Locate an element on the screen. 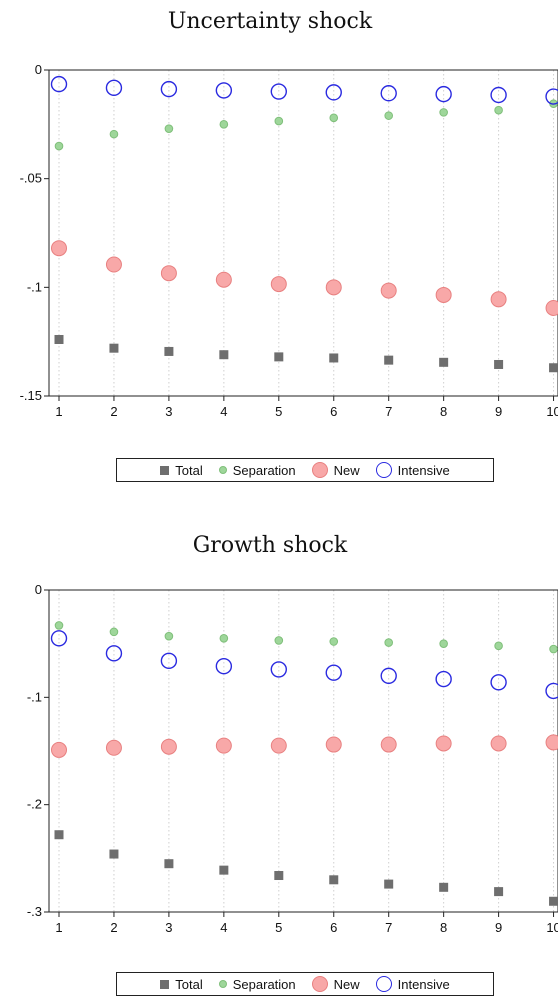 Image resolution: width=558 pixels, height=1006 pixels. x-tick-label: 6 is located at coordinates (333, 927).